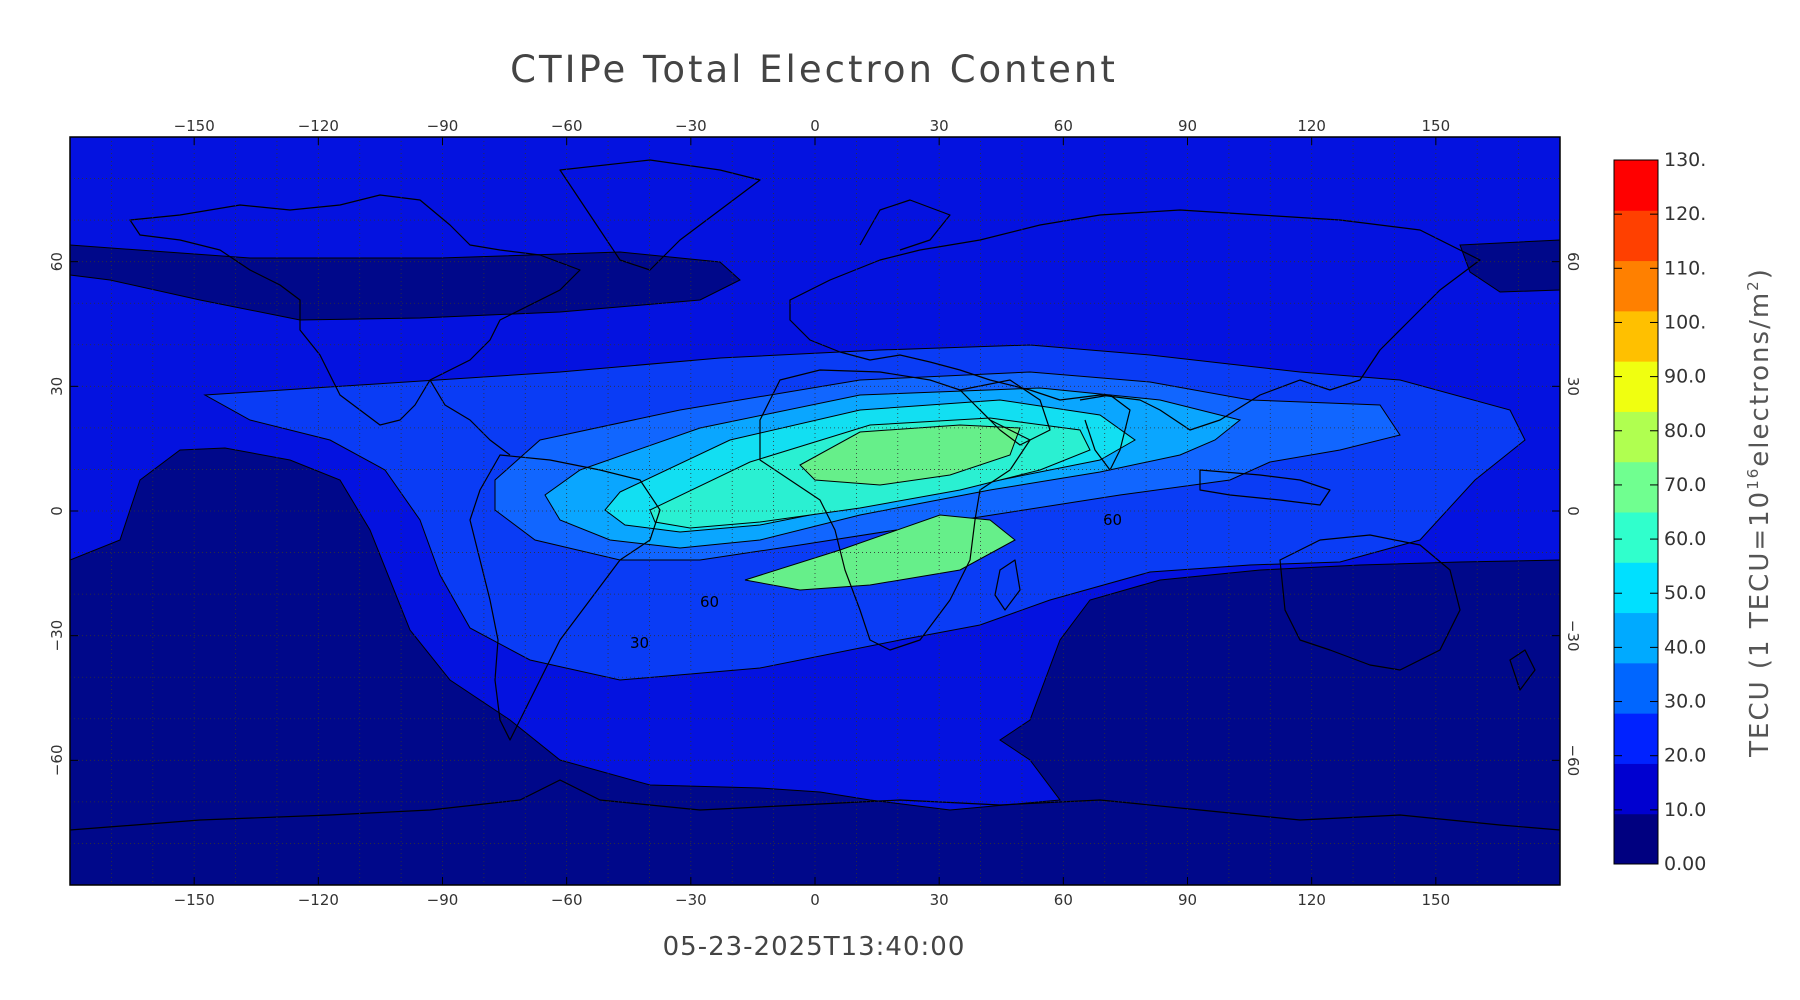  What do you see at coordinates (194, 126) in the screenshot?
I see `lon-tick-label-top: −150` at bounding box center [194, 126].